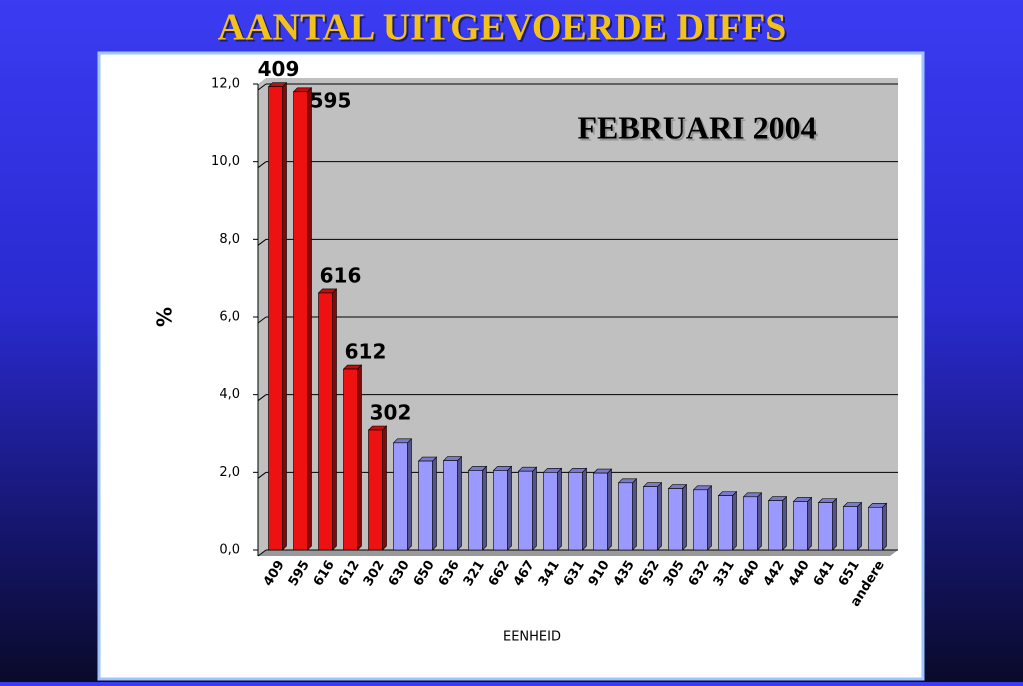  What do you see at coordinates (165, 317) in the screenshot?
I see `y-axis-label: %` at bounding box center [165, 317].